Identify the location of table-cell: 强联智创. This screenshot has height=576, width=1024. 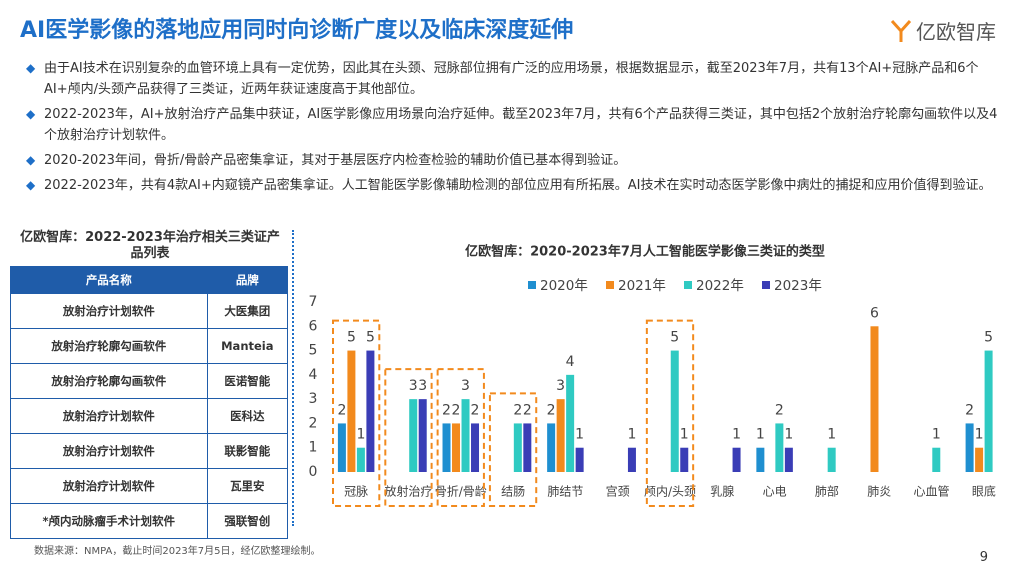
(247, 521).